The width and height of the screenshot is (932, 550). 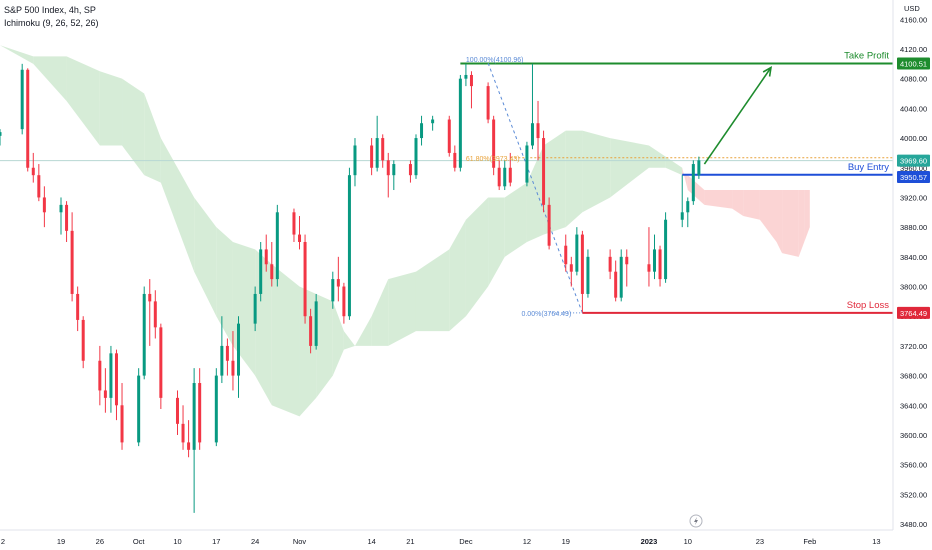 I want to click on lightning-icon, so click(x=696, y=521).